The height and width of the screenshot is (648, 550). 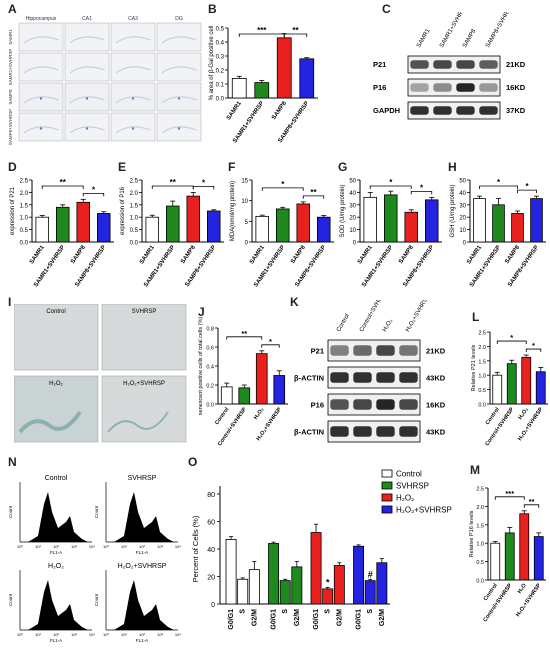 I want to click on y-axis-label: Percent of Cells (%), so click(x=195, y=548).